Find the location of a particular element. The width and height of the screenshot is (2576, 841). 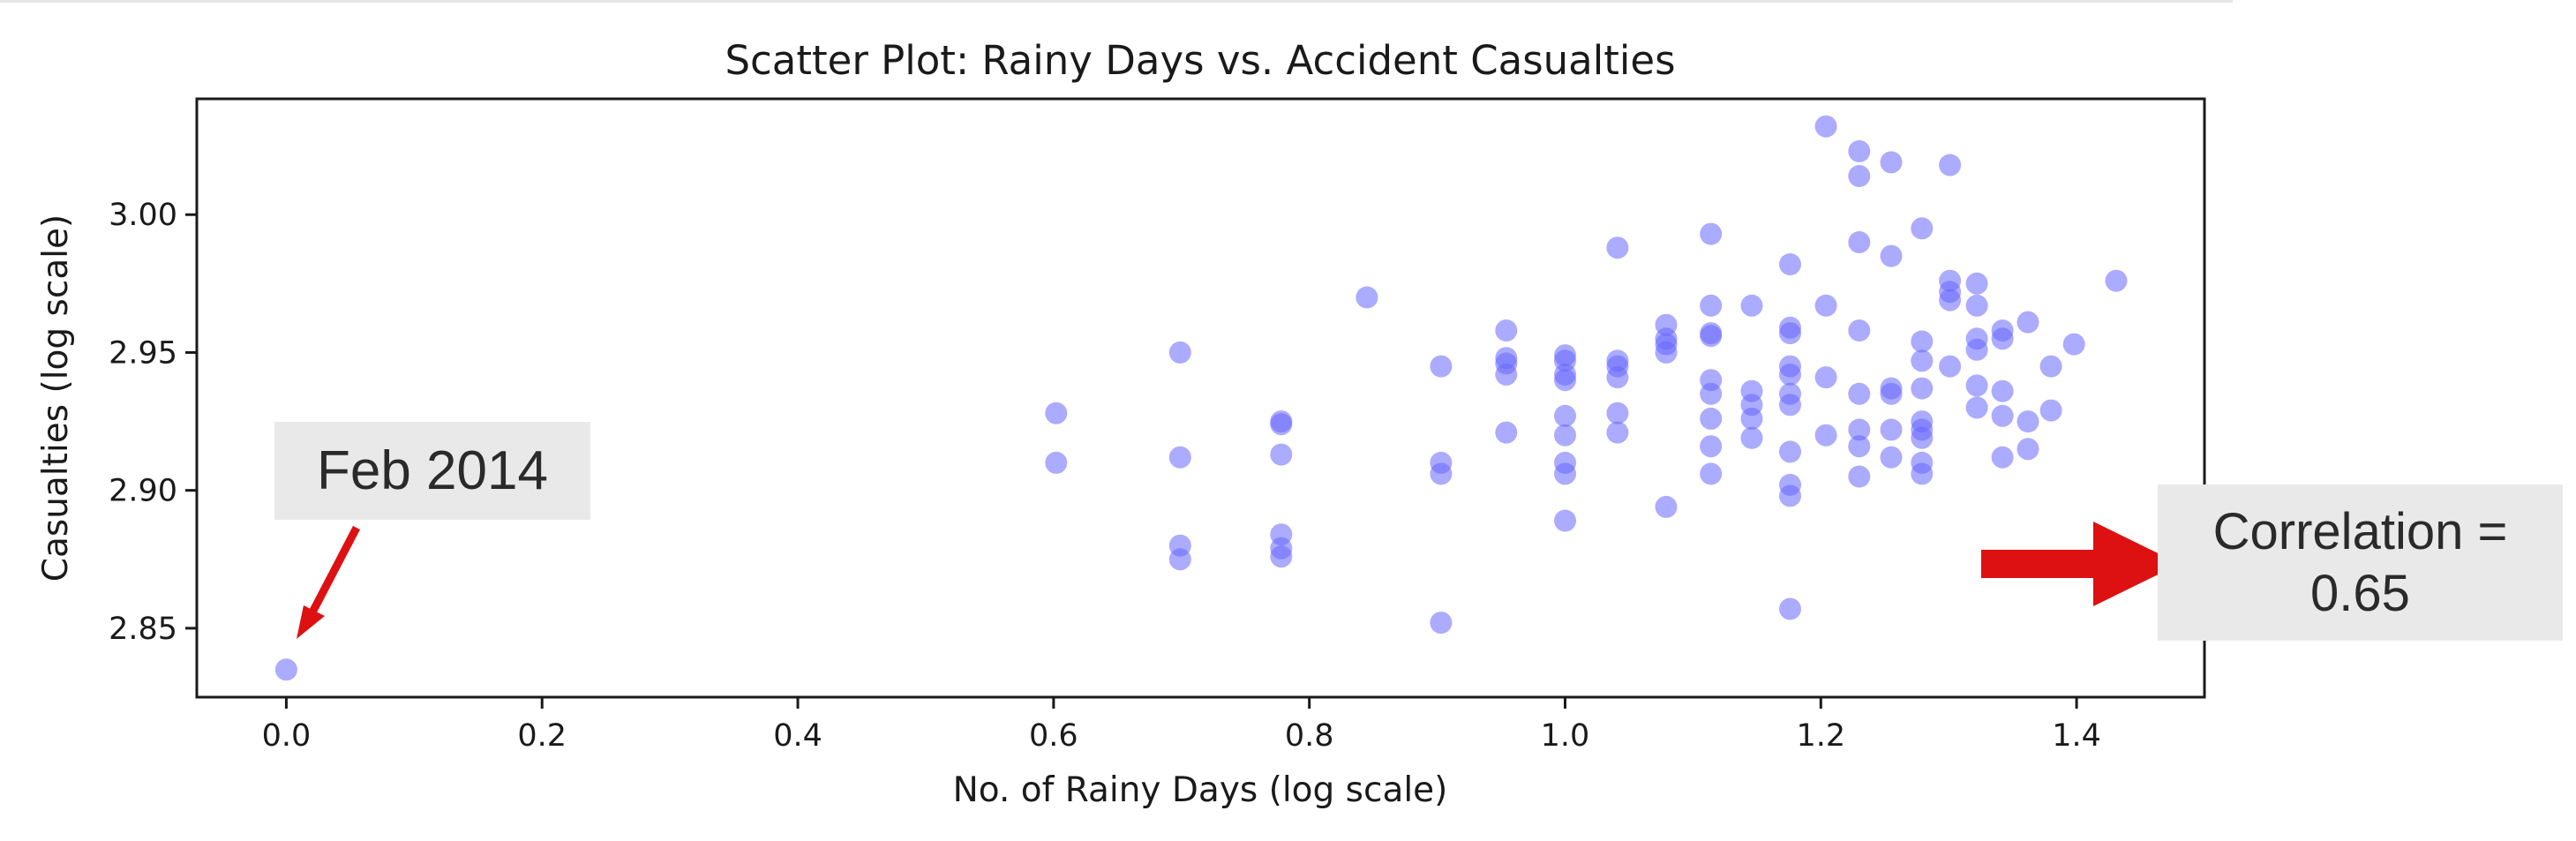

y-tick-label: 2.85 is located at coordinates (143, 629).